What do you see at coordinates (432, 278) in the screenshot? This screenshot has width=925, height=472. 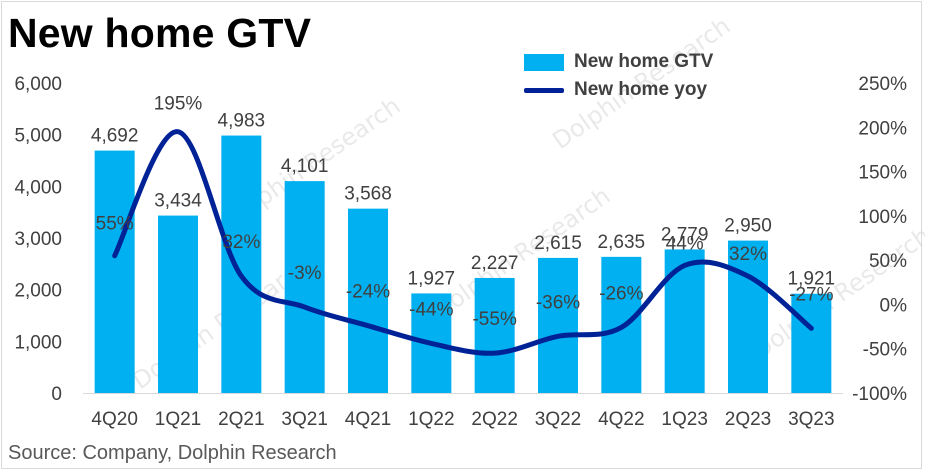 I see `bar-value-label: 1,927` at bounding box center [432, 278].